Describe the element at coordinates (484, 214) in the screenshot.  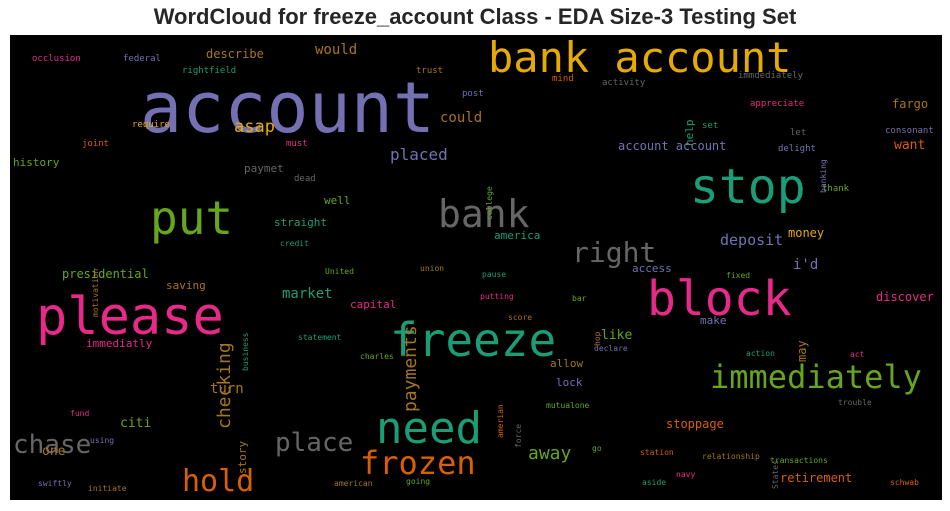
I see `word-bank: bank` at that location.